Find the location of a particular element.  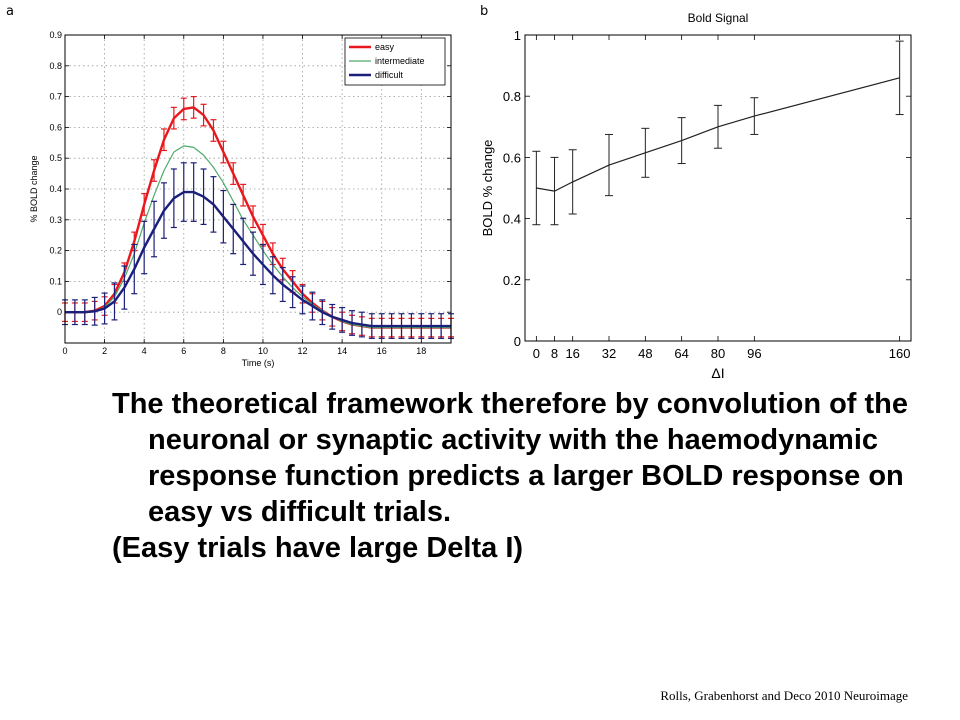

x-tick-label: 2 is located at coordinates (104, 351).